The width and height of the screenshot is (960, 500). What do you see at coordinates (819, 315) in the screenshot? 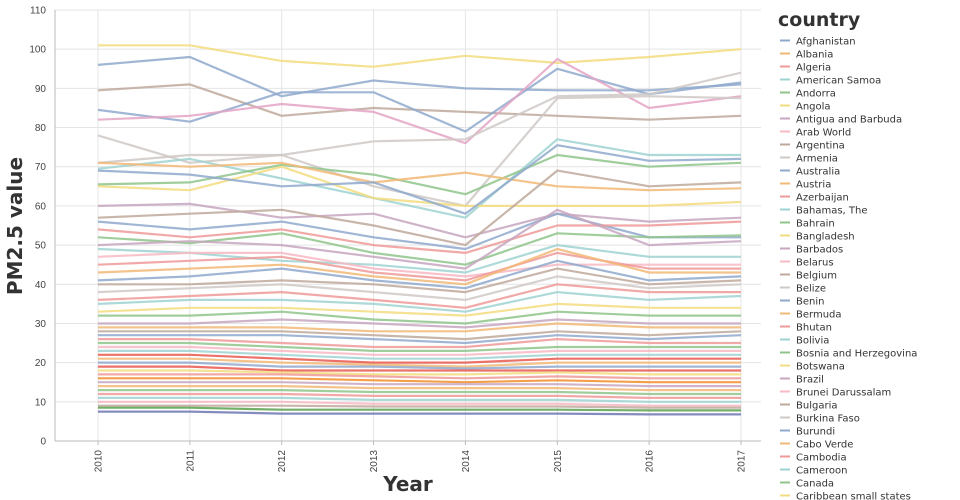
I see `legend-label: Bermuda` at bounding box center [819, 315].